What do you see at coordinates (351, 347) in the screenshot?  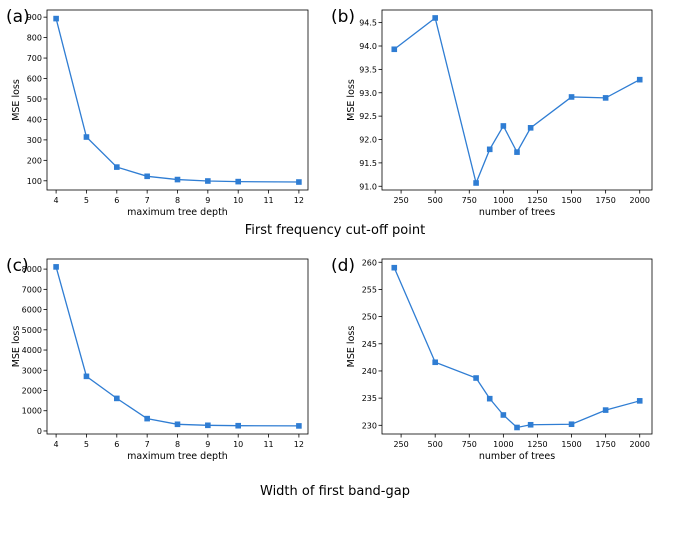 I see `y-axis-label-d: MSE loss` at bounding box center [351, 347].